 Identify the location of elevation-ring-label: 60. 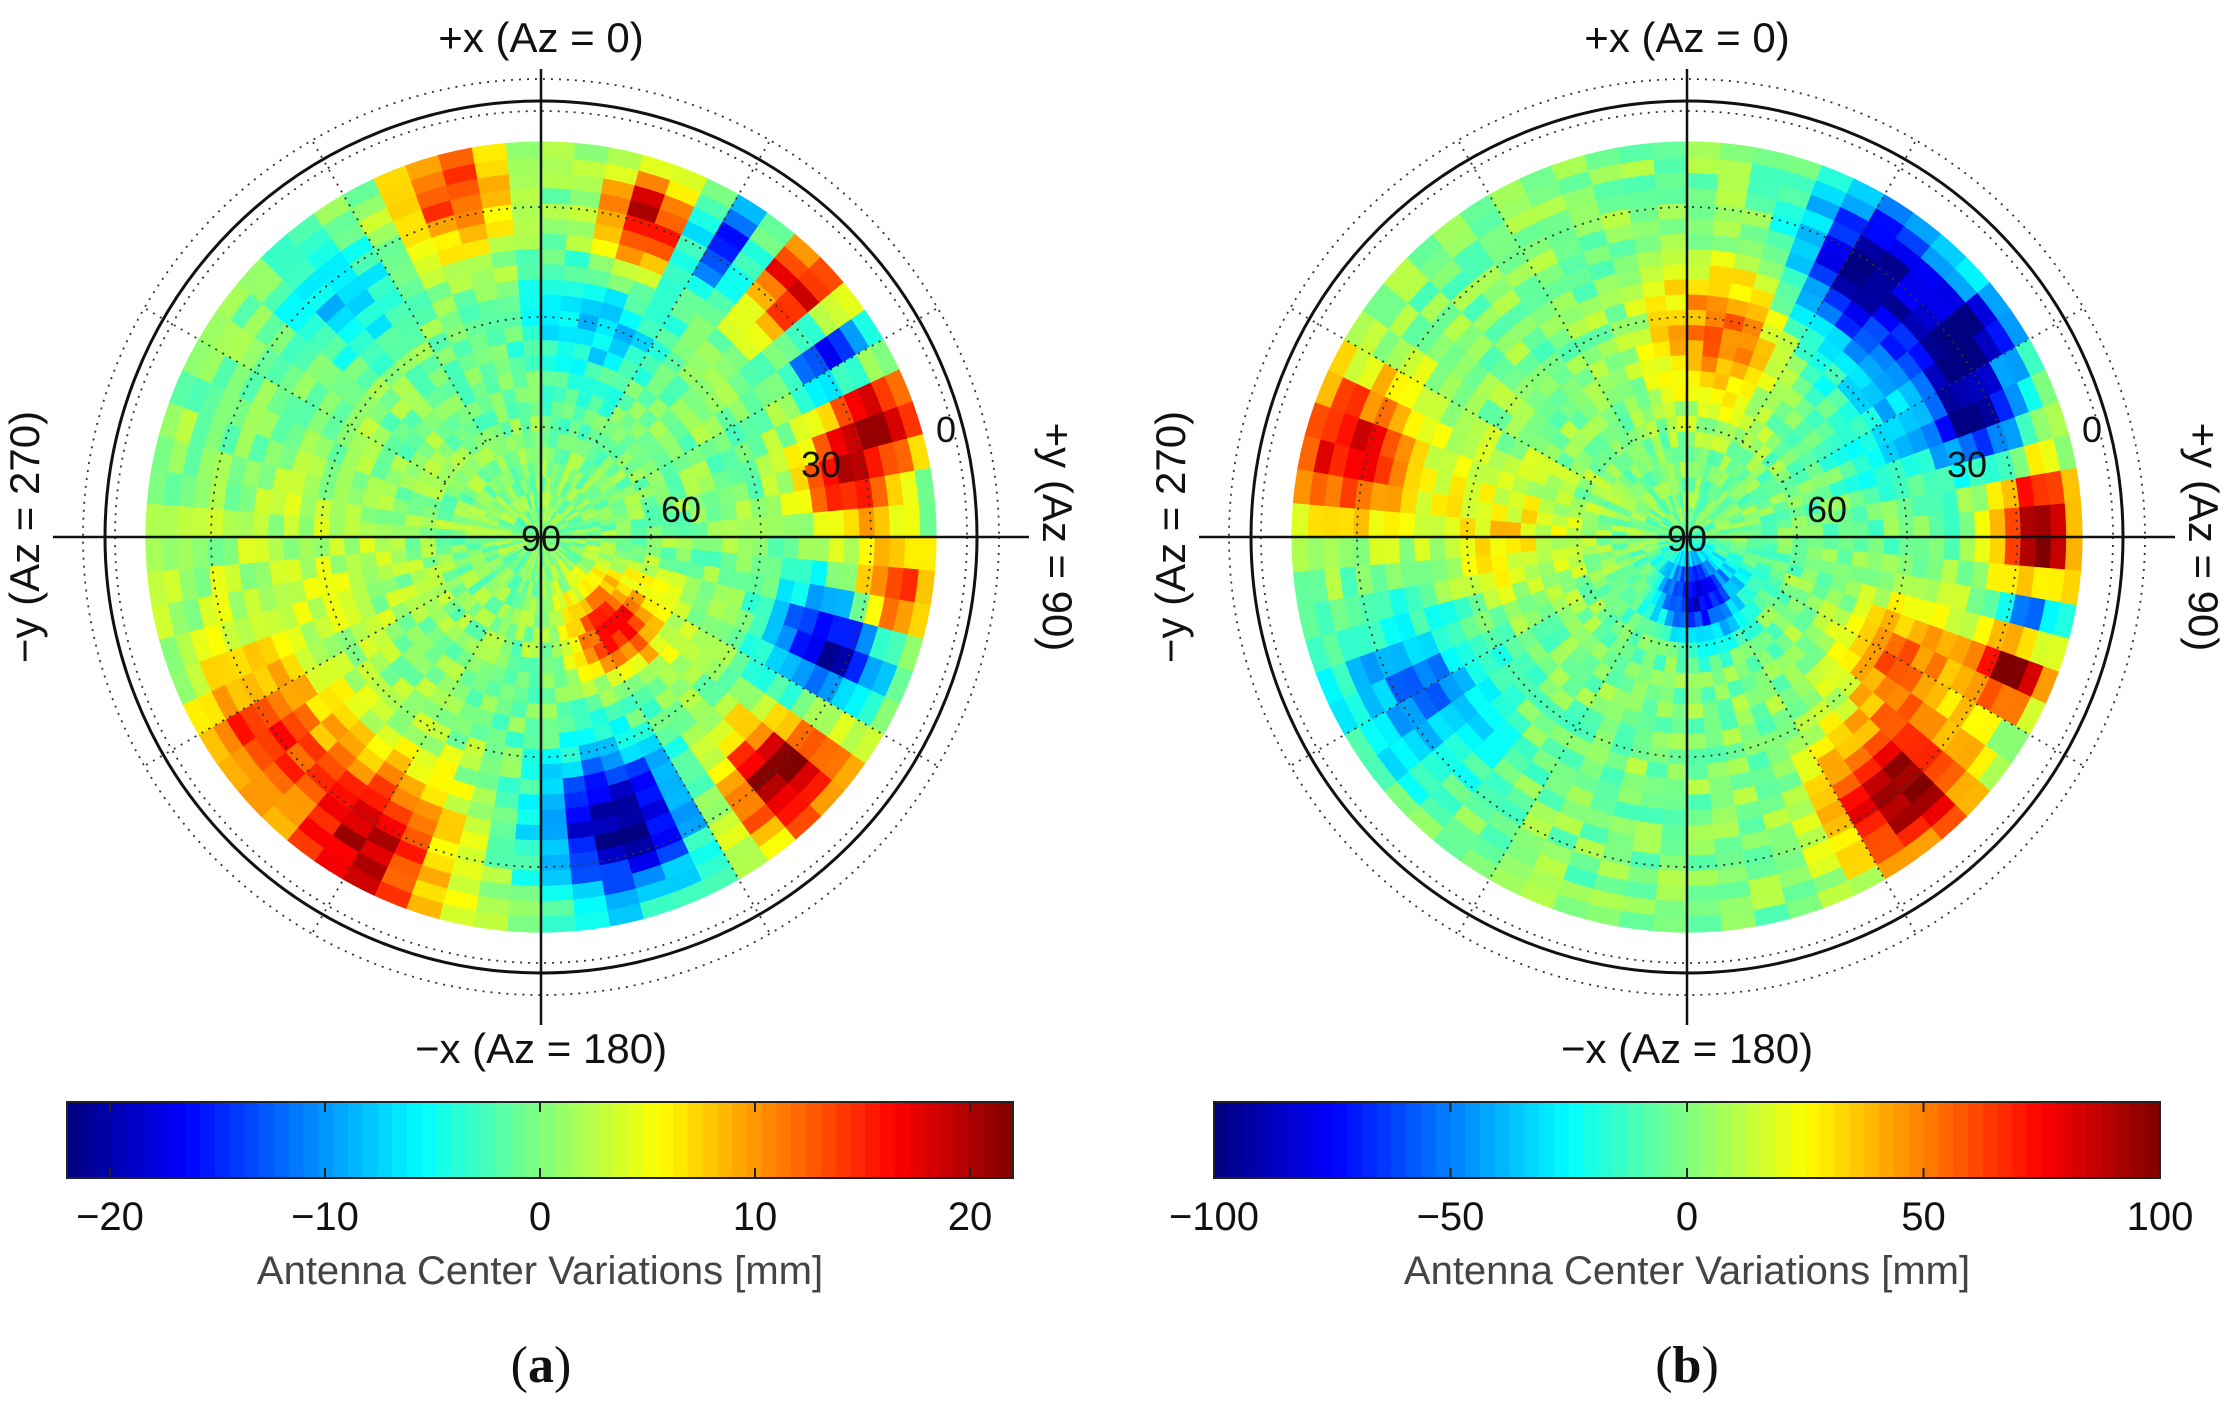
(1827, 509).